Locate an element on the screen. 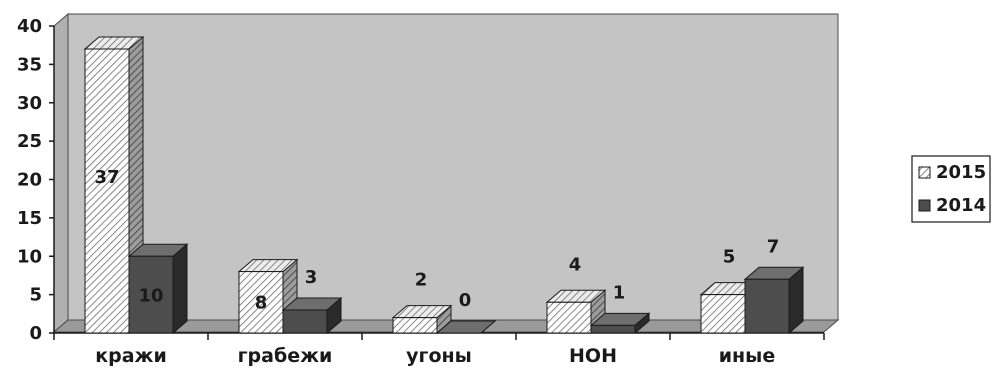 The image size is (997, 372). legend-swatch-2014 is located at coordinates (924, 205).